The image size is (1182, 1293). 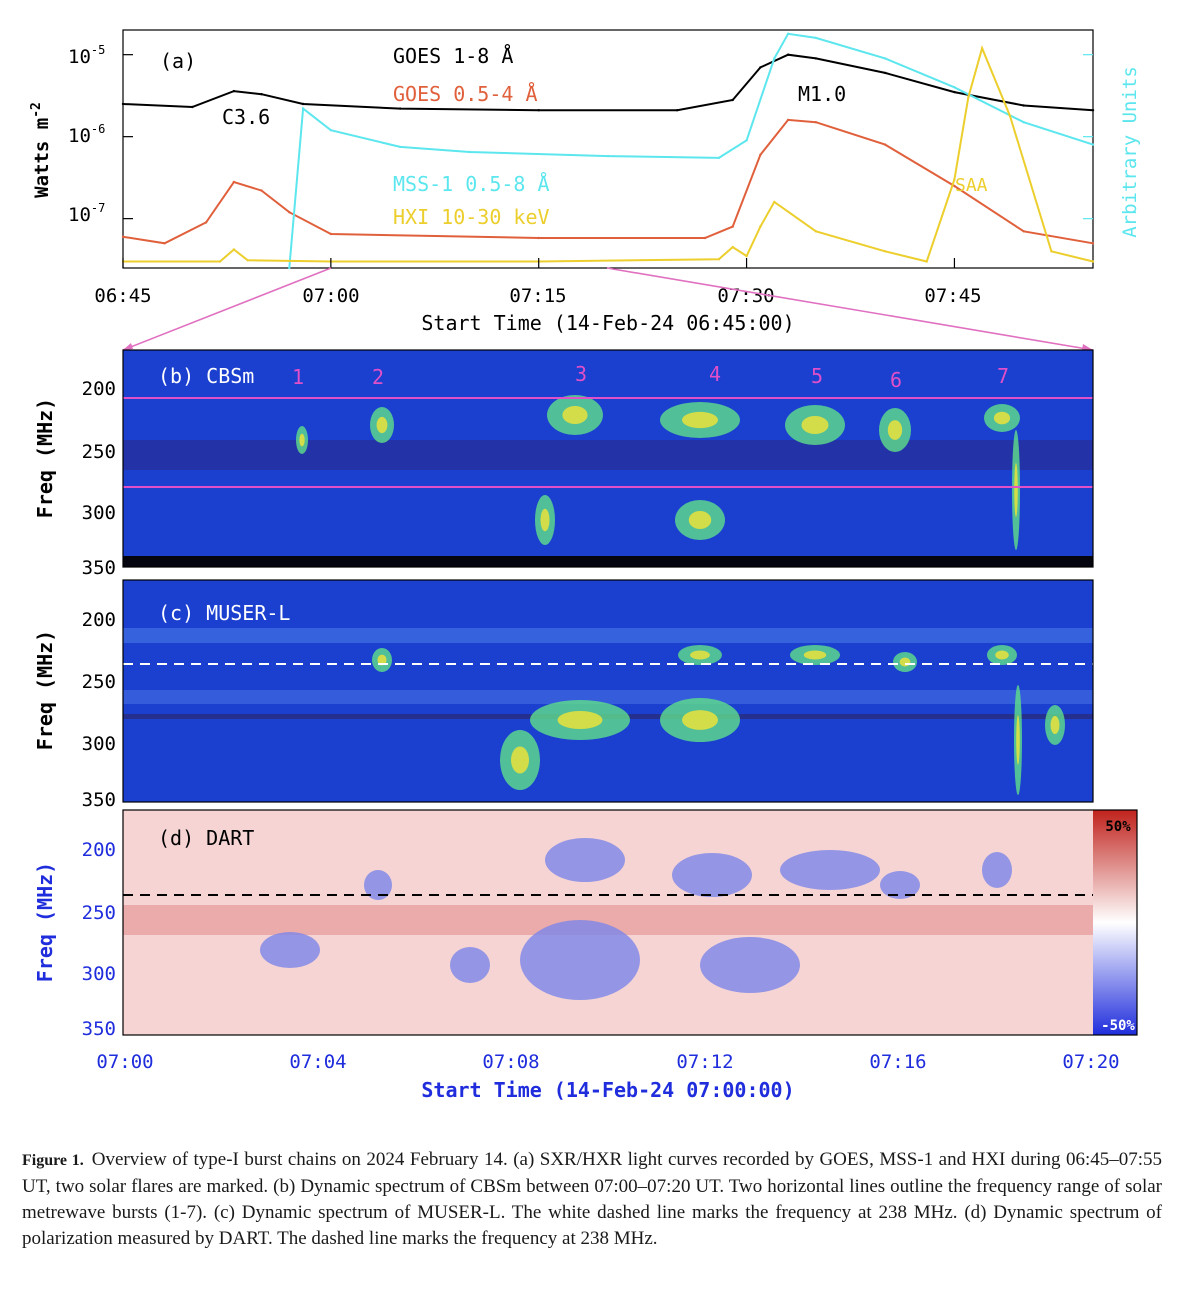 What do you see at coordinates (122, 296) in the screenshot?
I see `xtick-0645: 06:45` at bounding box center [122, 296].